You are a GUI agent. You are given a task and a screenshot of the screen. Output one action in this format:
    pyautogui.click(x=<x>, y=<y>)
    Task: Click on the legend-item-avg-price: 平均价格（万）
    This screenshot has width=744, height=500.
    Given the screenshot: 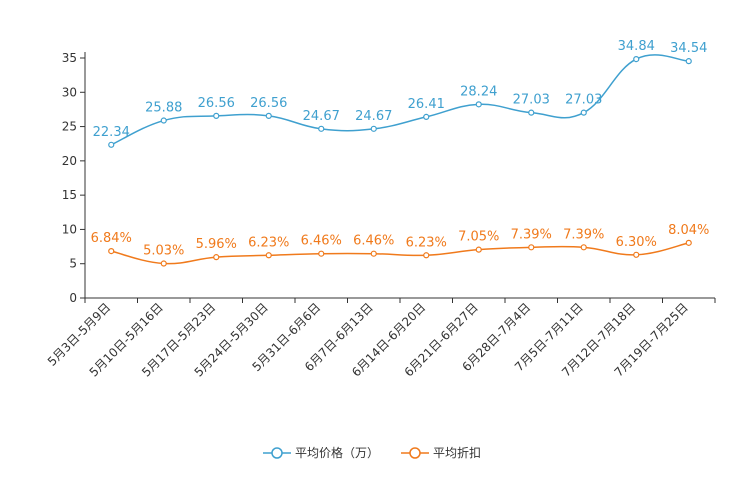 What is the action you would take?
    pyautogui.click(x=320, y=452)
    